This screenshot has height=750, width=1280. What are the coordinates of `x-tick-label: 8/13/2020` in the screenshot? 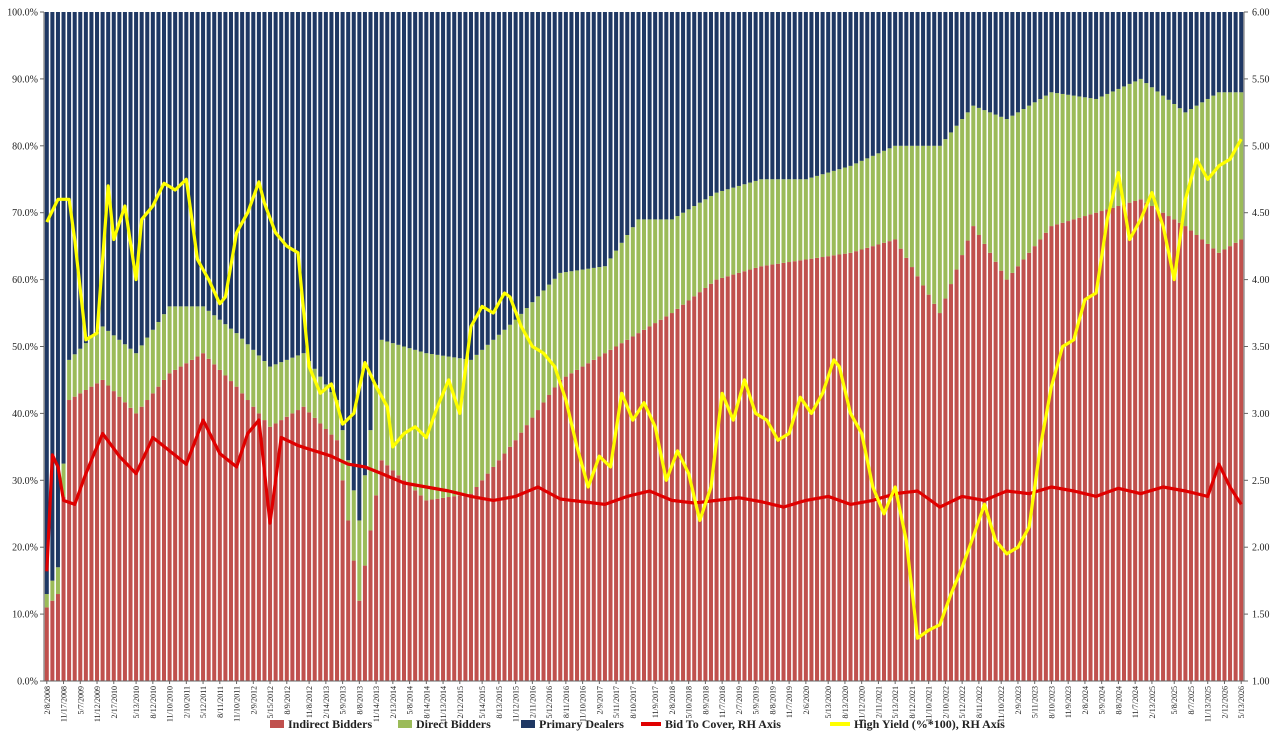 It's located at (845, 702).